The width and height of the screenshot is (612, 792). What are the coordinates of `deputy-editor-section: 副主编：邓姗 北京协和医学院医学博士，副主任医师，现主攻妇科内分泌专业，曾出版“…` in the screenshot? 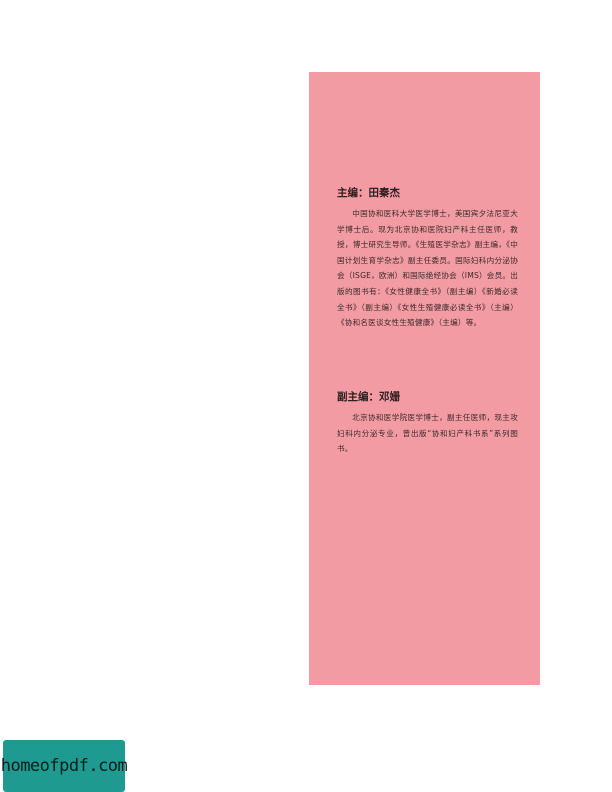 It's located at (427, 423).